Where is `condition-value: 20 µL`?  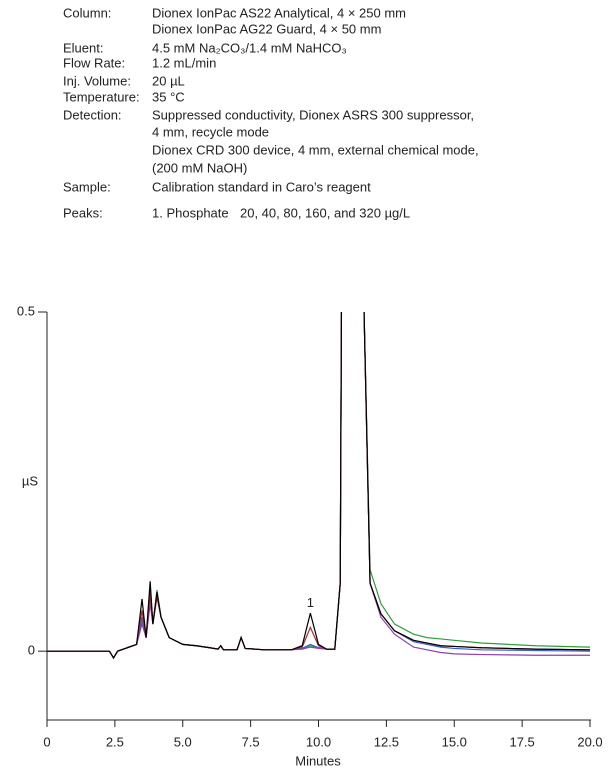
condition-value: 20 µL is located at coordinates (168, 80).